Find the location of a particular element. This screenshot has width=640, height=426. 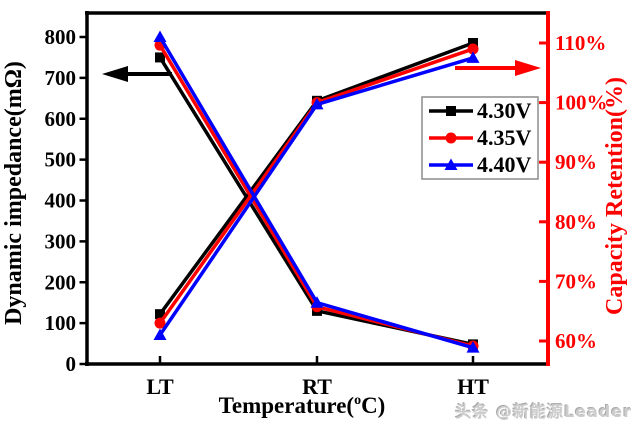

right-axis-tick-label: 70% is located at coordinates (576, 281).